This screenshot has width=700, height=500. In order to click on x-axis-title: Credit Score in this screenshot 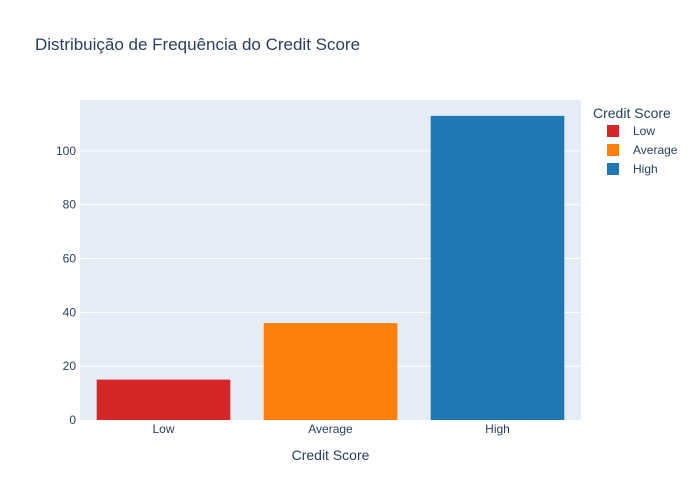, I will do `click(331, 455)`.